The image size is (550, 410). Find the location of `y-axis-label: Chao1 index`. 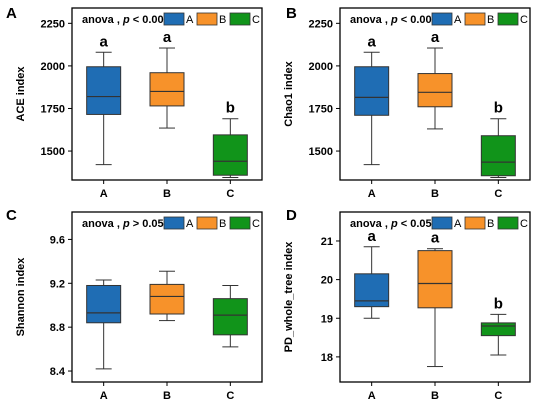

y-axis-label: Chao1 index is located at coordinates (289, 93).